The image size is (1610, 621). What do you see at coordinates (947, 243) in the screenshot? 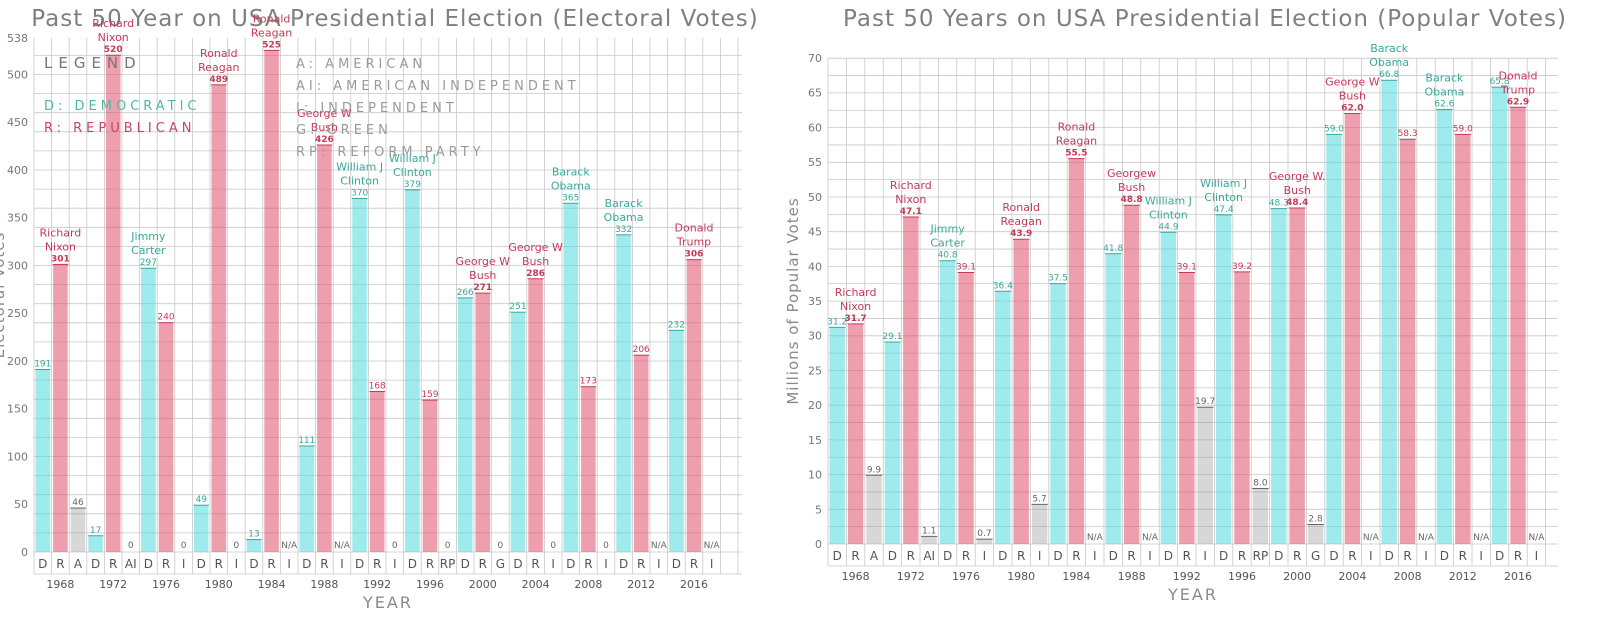
I see `winner-name: Carter` at bounding box center [947, 243].